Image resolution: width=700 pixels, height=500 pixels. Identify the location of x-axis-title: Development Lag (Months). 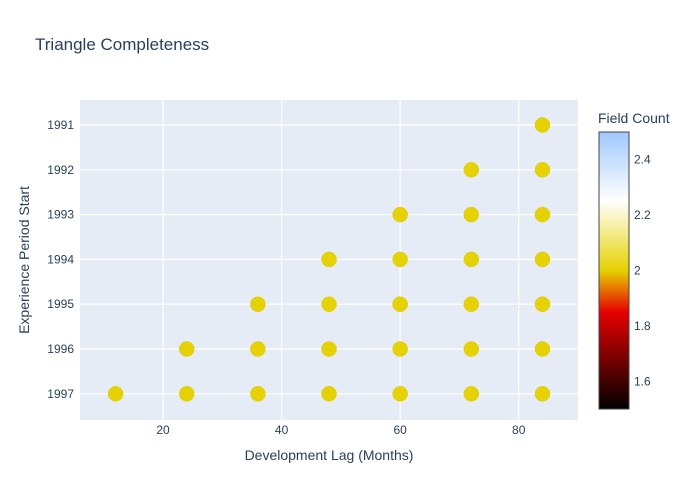
(329, 455).